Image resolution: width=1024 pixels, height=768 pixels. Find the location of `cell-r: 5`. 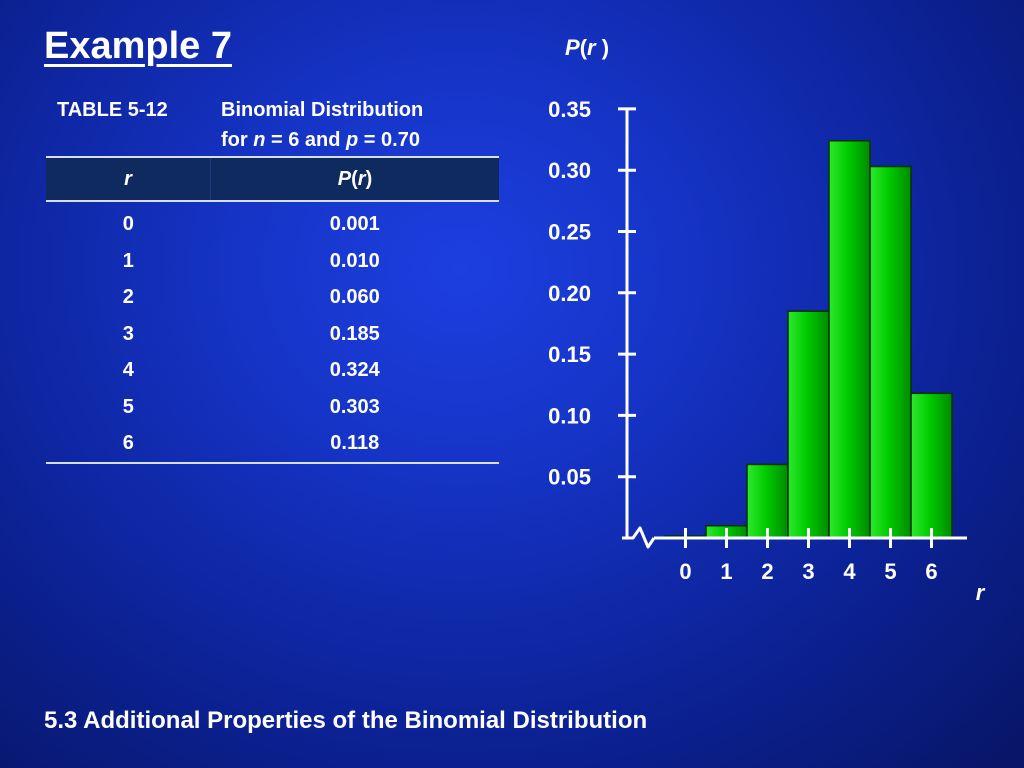

cell-r: 5 is located at coordinates (128, 406).